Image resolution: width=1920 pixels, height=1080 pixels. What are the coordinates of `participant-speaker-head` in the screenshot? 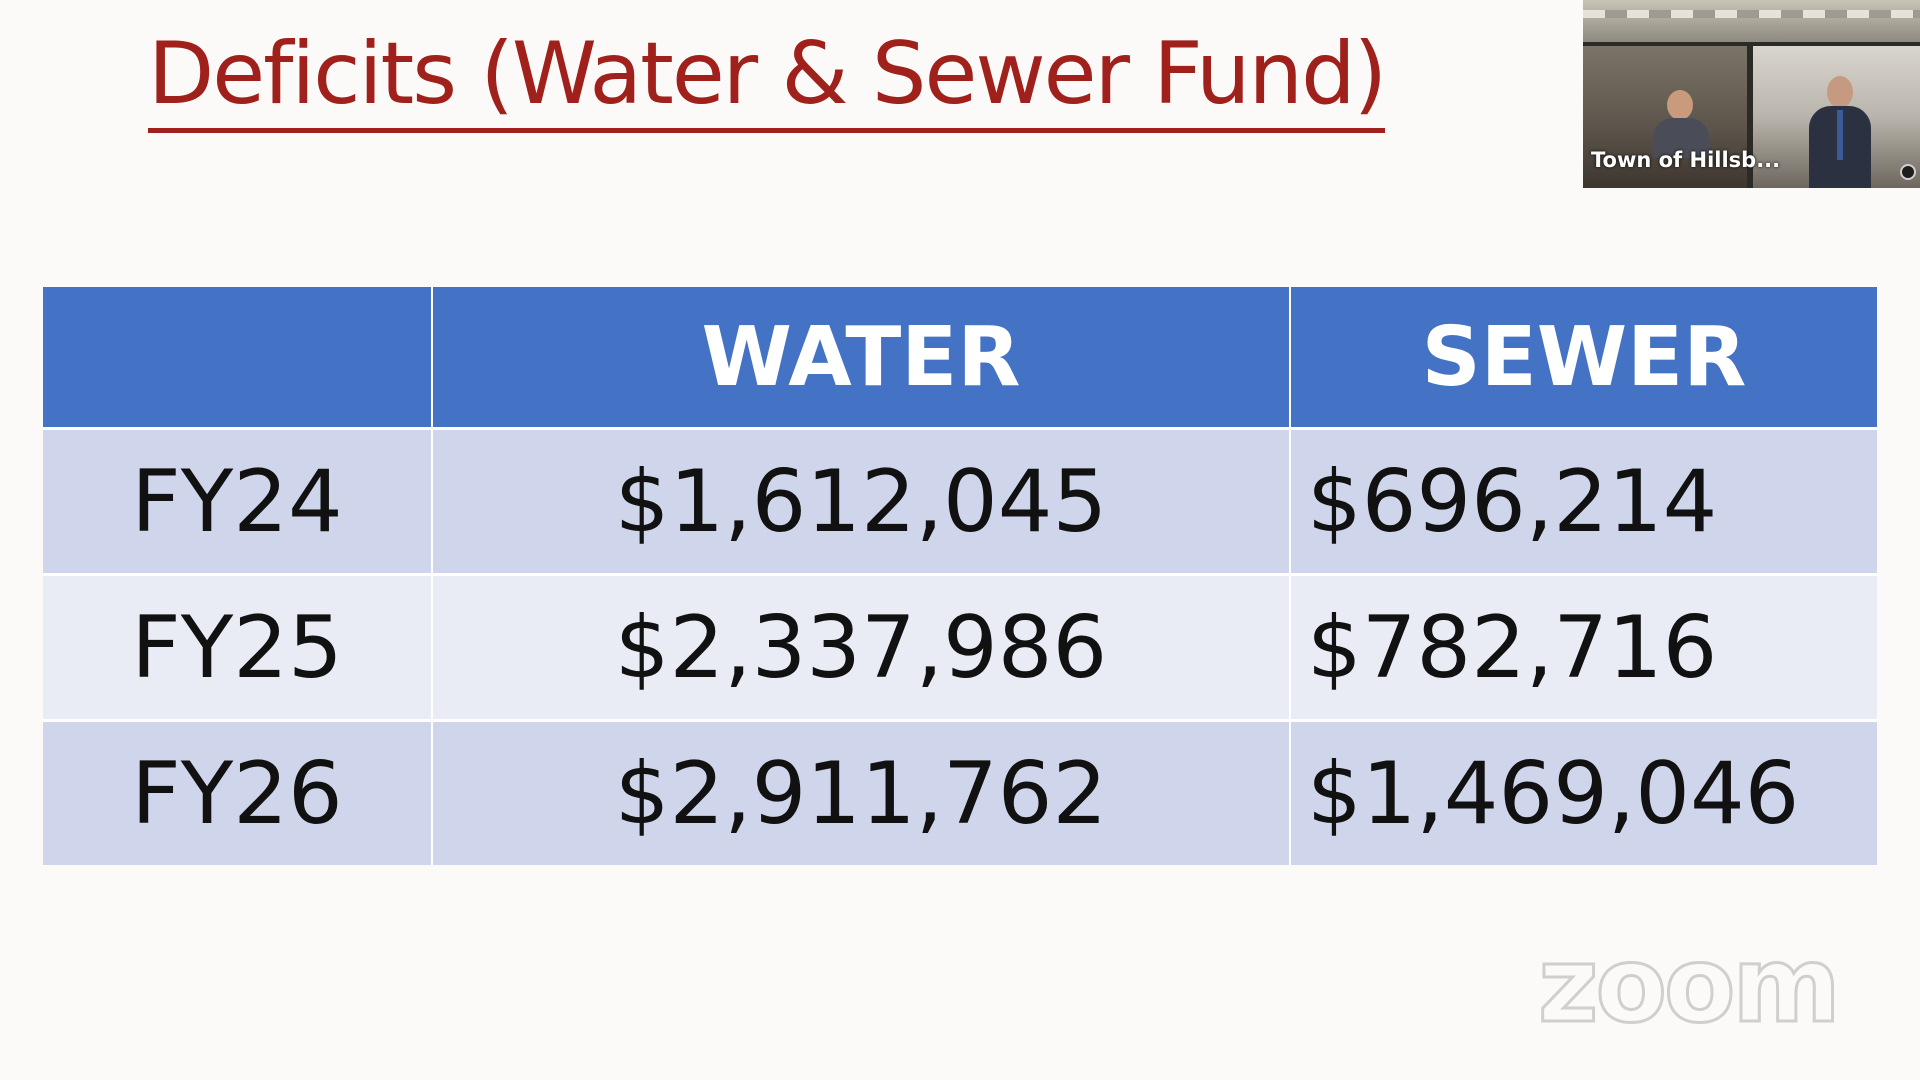 It's located at (1840, 92).